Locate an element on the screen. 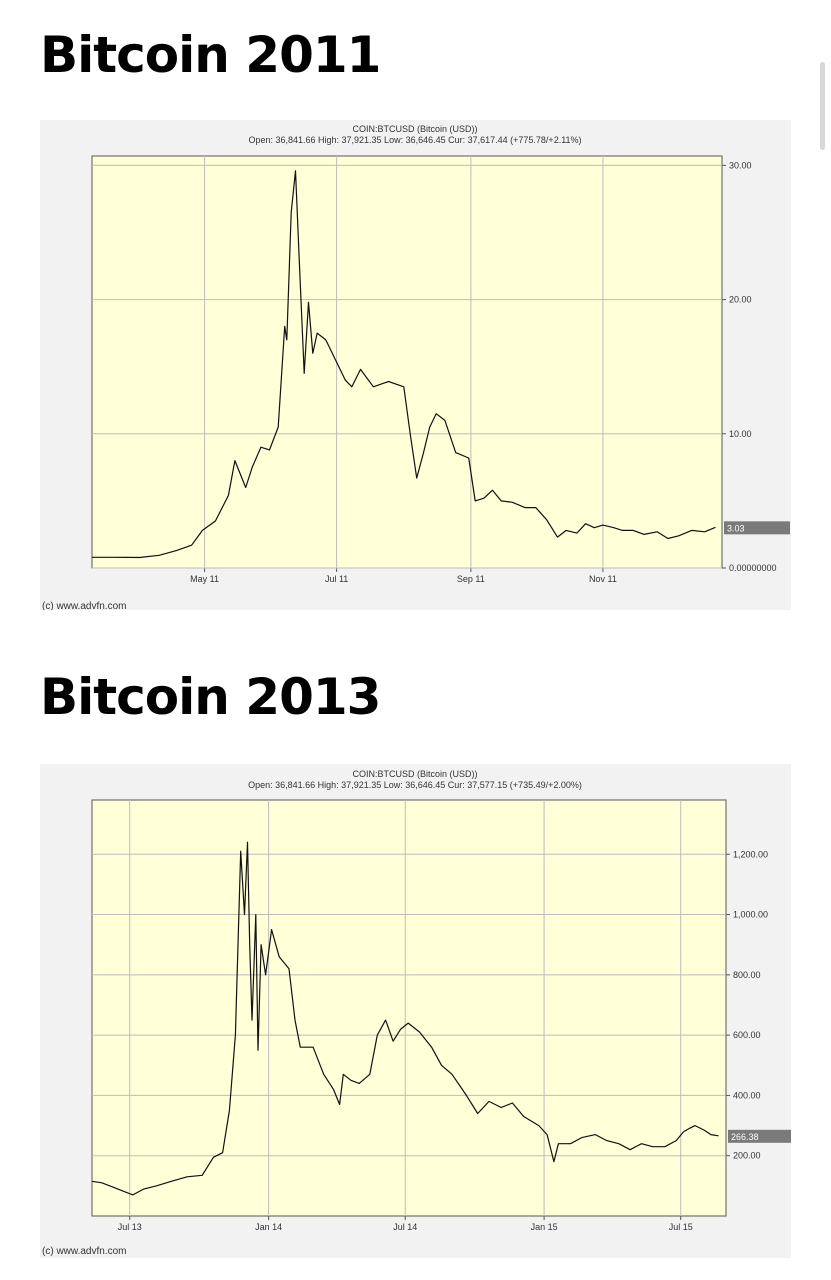  x-tick-label: Jul 11 is located at coordinates (336, 579).